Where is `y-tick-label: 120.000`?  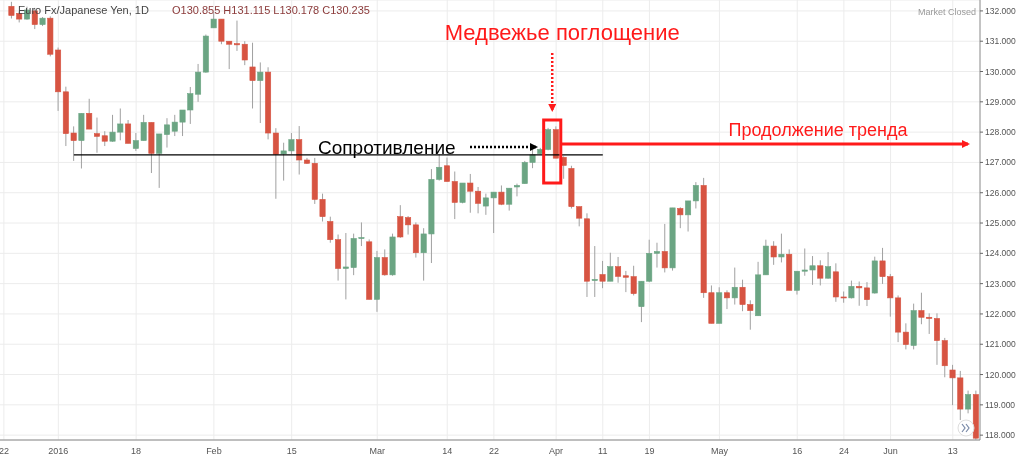
y-tick-label: 120.000 is located at coordinates (1000, 374).